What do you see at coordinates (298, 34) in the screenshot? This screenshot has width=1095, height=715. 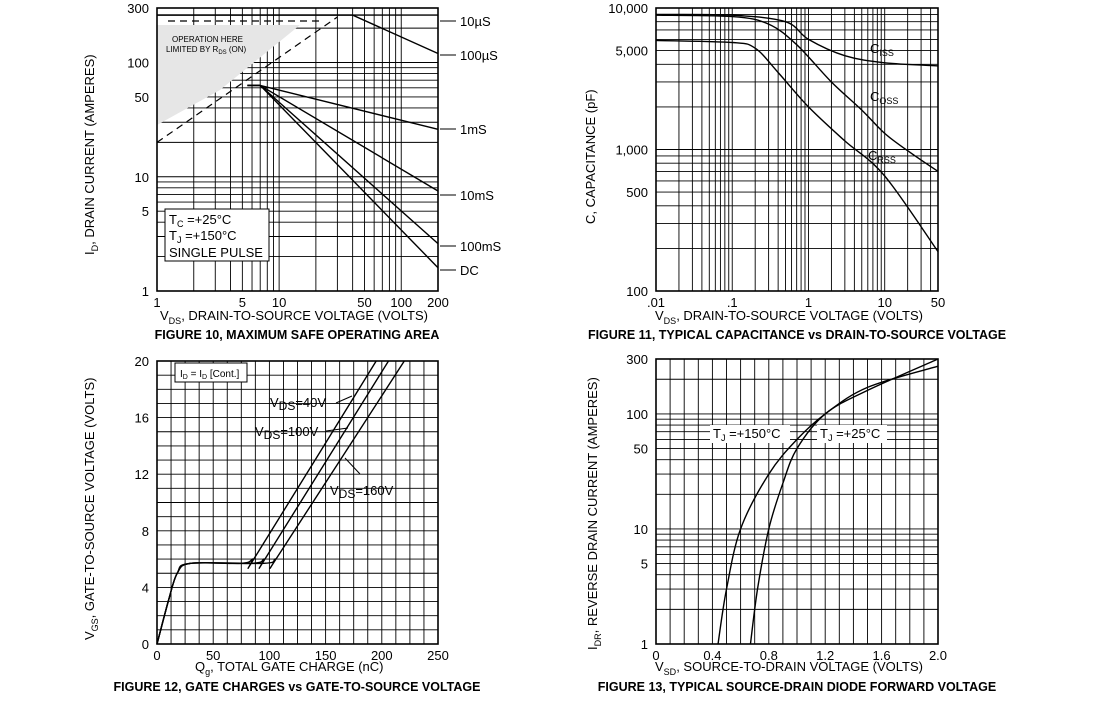 I see `fig10-series-100-s` at bounding box center [298, 34].